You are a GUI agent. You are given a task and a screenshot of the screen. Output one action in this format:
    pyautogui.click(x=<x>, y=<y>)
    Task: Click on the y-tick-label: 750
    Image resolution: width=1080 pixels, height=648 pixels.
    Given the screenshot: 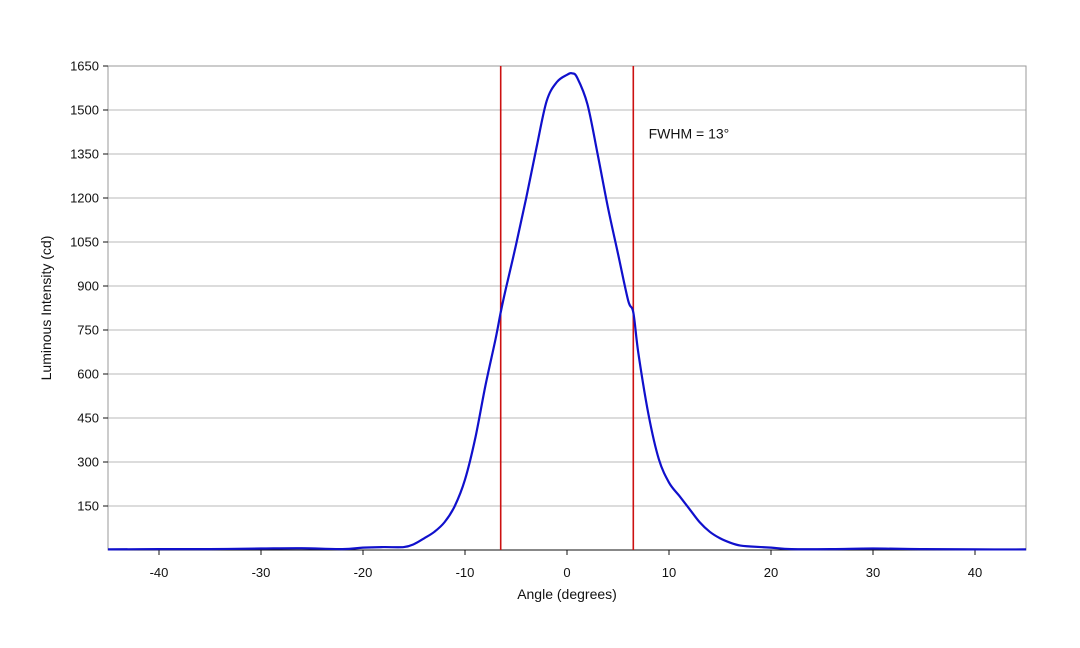 What is the action you would take?
    pyautogui.click(x=88, y=330)
    